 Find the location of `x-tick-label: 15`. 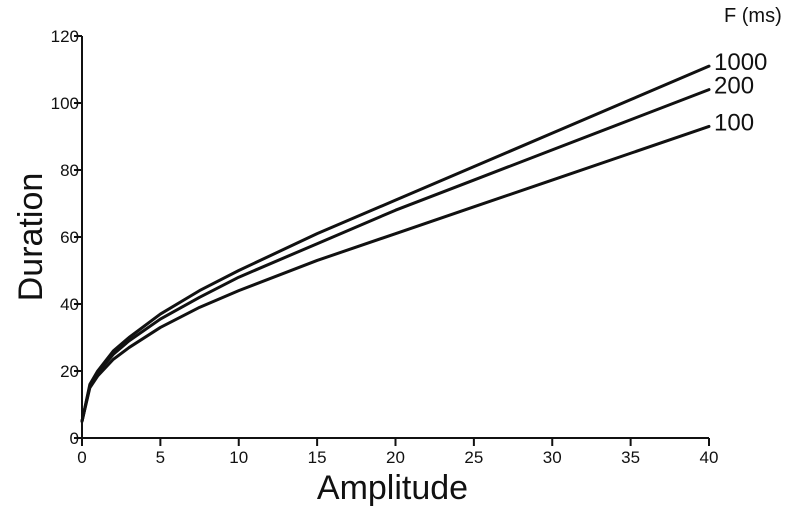

x-tick-label: 15 is located at coordinates (317, 457).